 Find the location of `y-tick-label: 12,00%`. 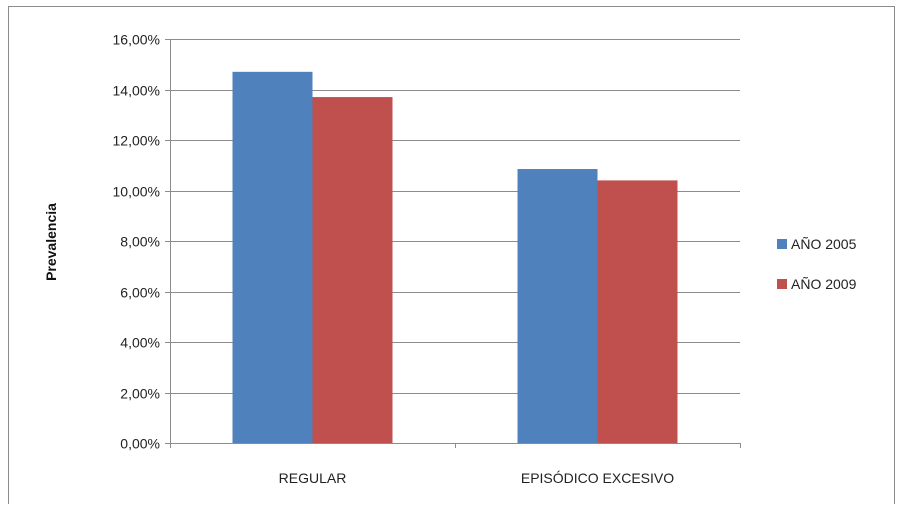

y-tick-label: 12,00% is located at coordinates (136, 141).